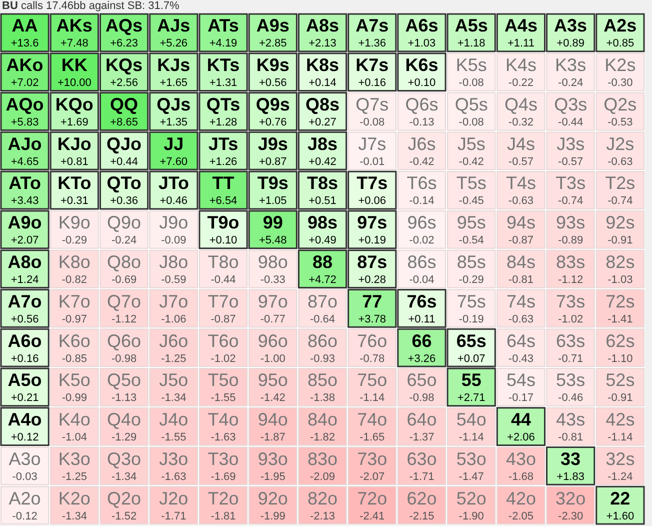 This screenshot has height=526, width=652. Describe the element at coordinates (471, 340) in the screenshot. I see `annotation: 65s` at that location.